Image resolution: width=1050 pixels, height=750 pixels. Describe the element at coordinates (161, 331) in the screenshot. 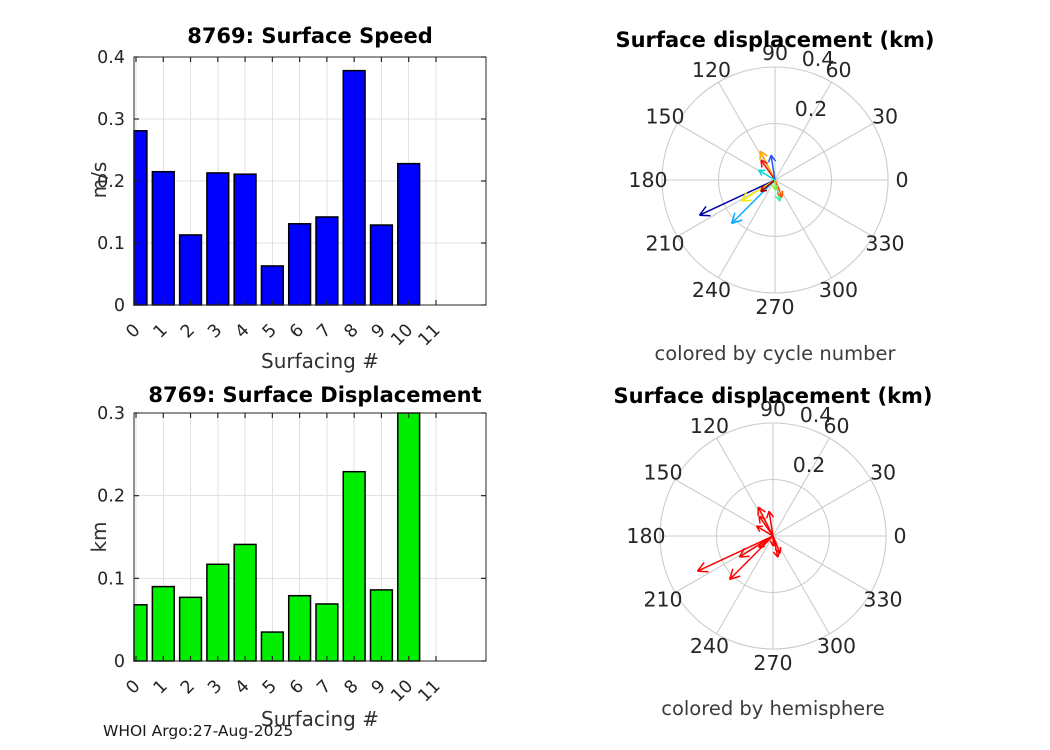

I see `x-tick-label: 1` at that location.